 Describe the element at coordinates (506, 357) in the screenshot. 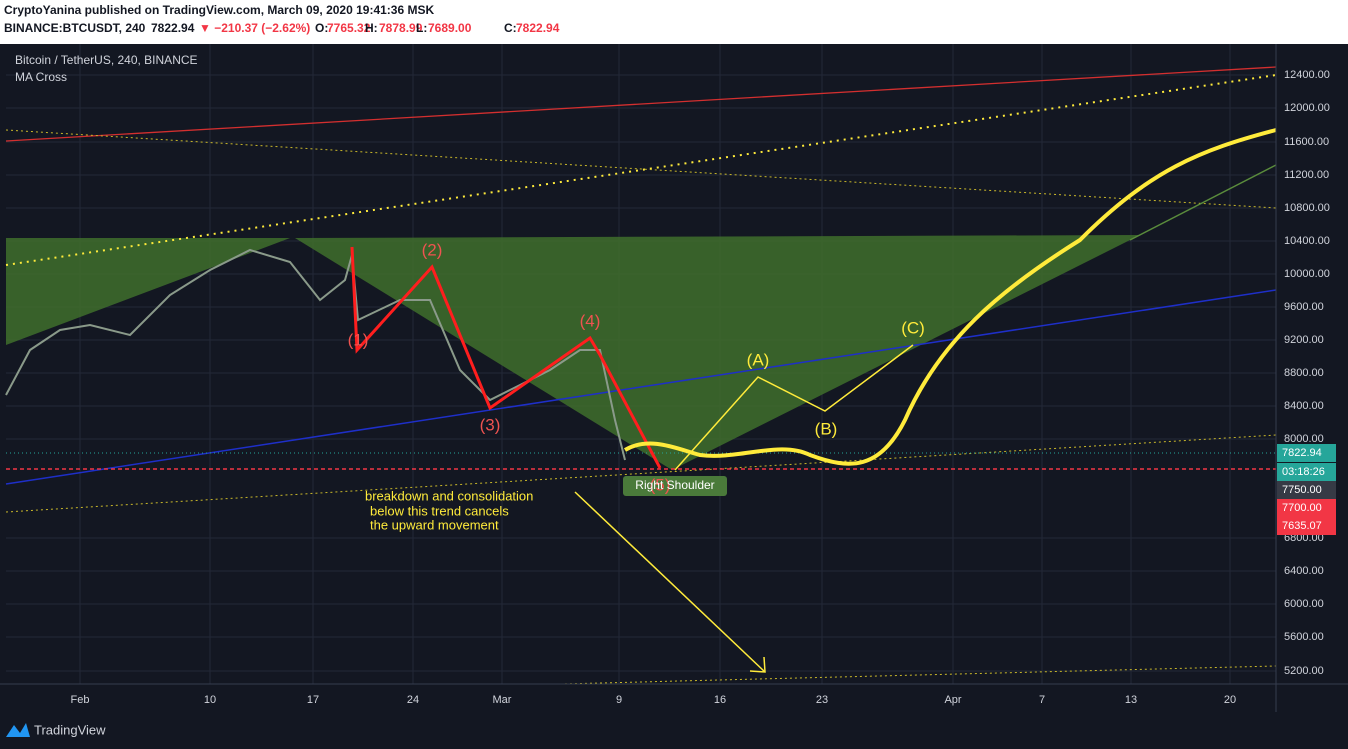

I see `wave-line` at that location.